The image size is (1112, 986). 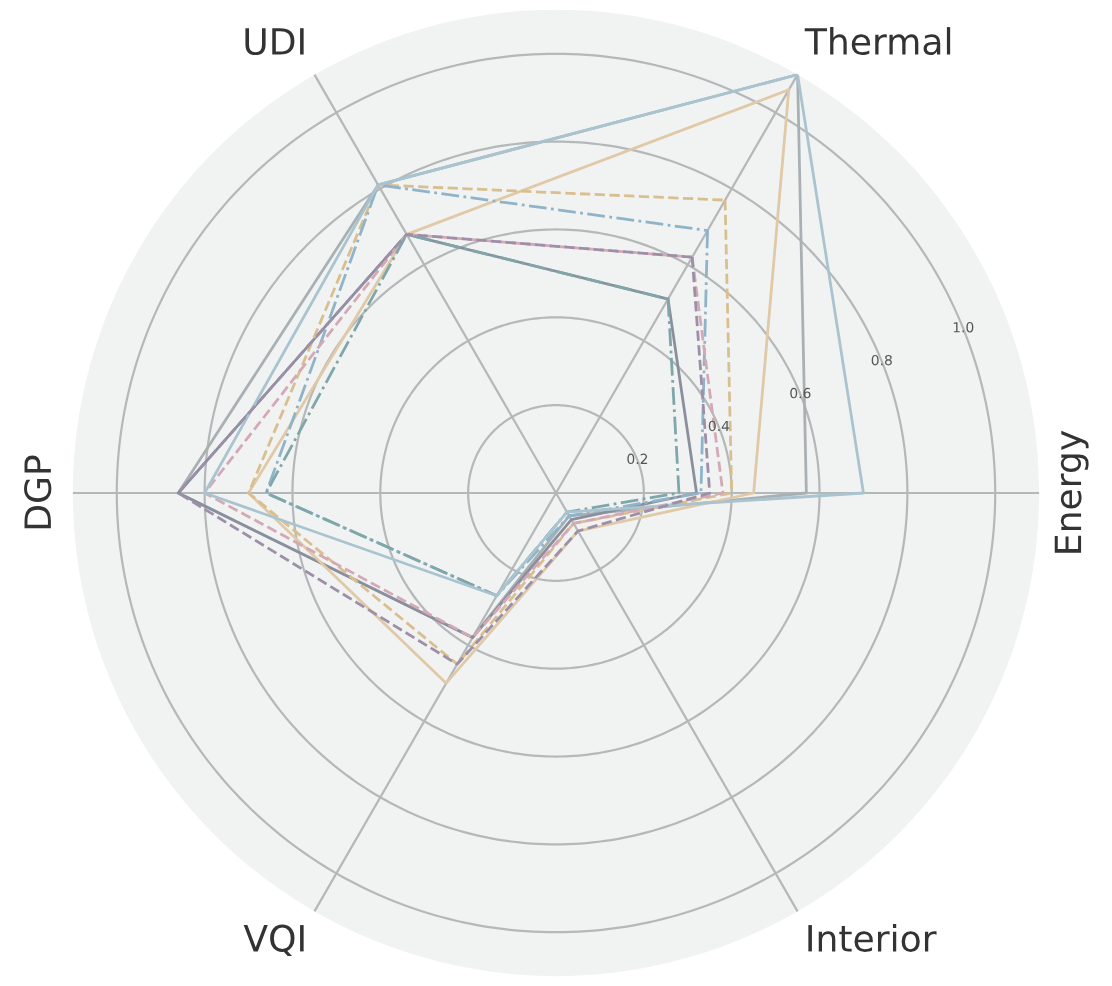 I want to click on spoke-label: Thermal, so click(x=877, y=41).